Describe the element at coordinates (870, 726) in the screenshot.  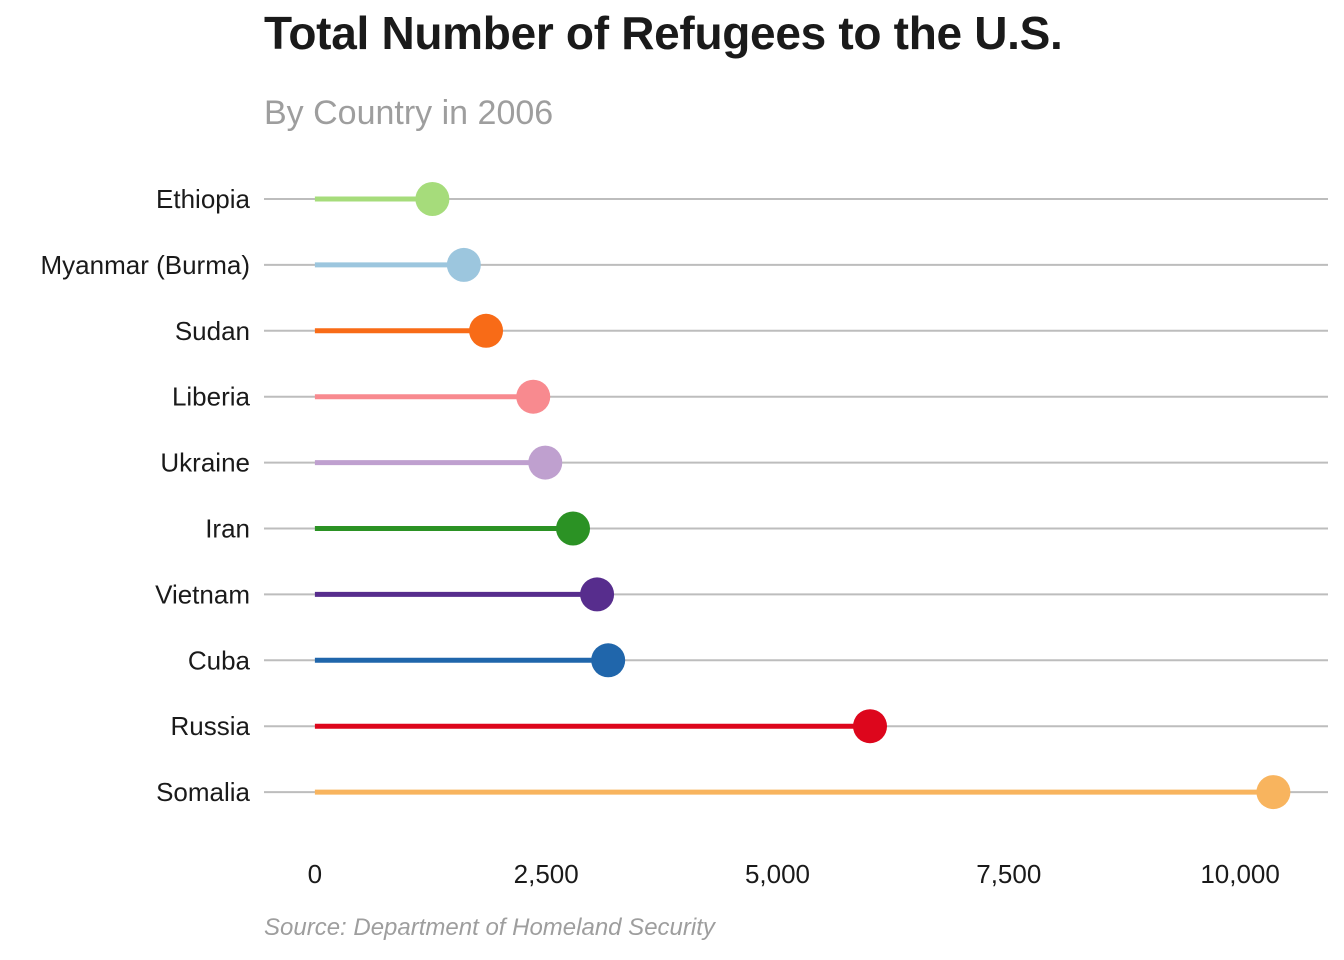
I see `dot-russia` at that location.